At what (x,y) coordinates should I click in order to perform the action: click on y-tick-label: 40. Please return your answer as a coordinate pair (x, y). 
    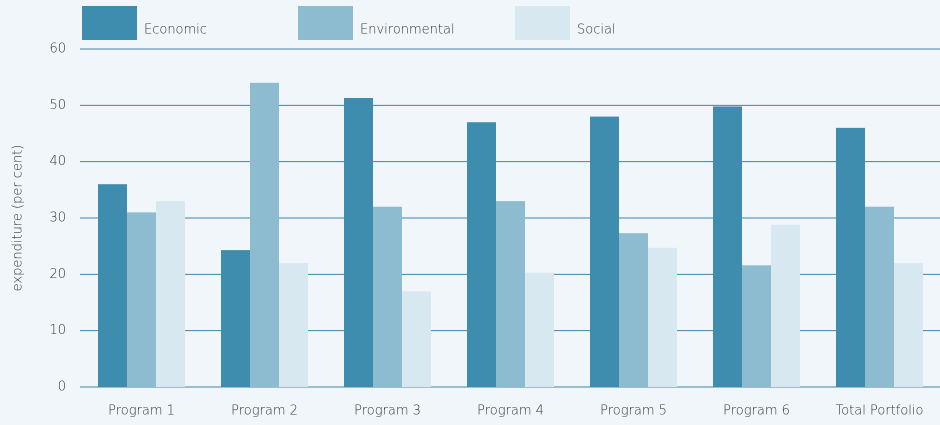
    Looking at the image, I should click on (57, 161).